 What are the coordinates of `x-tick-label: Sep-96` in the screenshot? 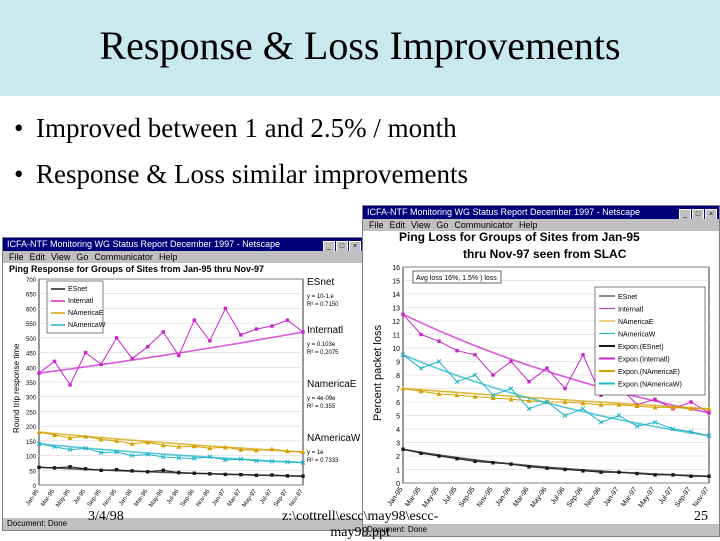 It's located at (188, 498).